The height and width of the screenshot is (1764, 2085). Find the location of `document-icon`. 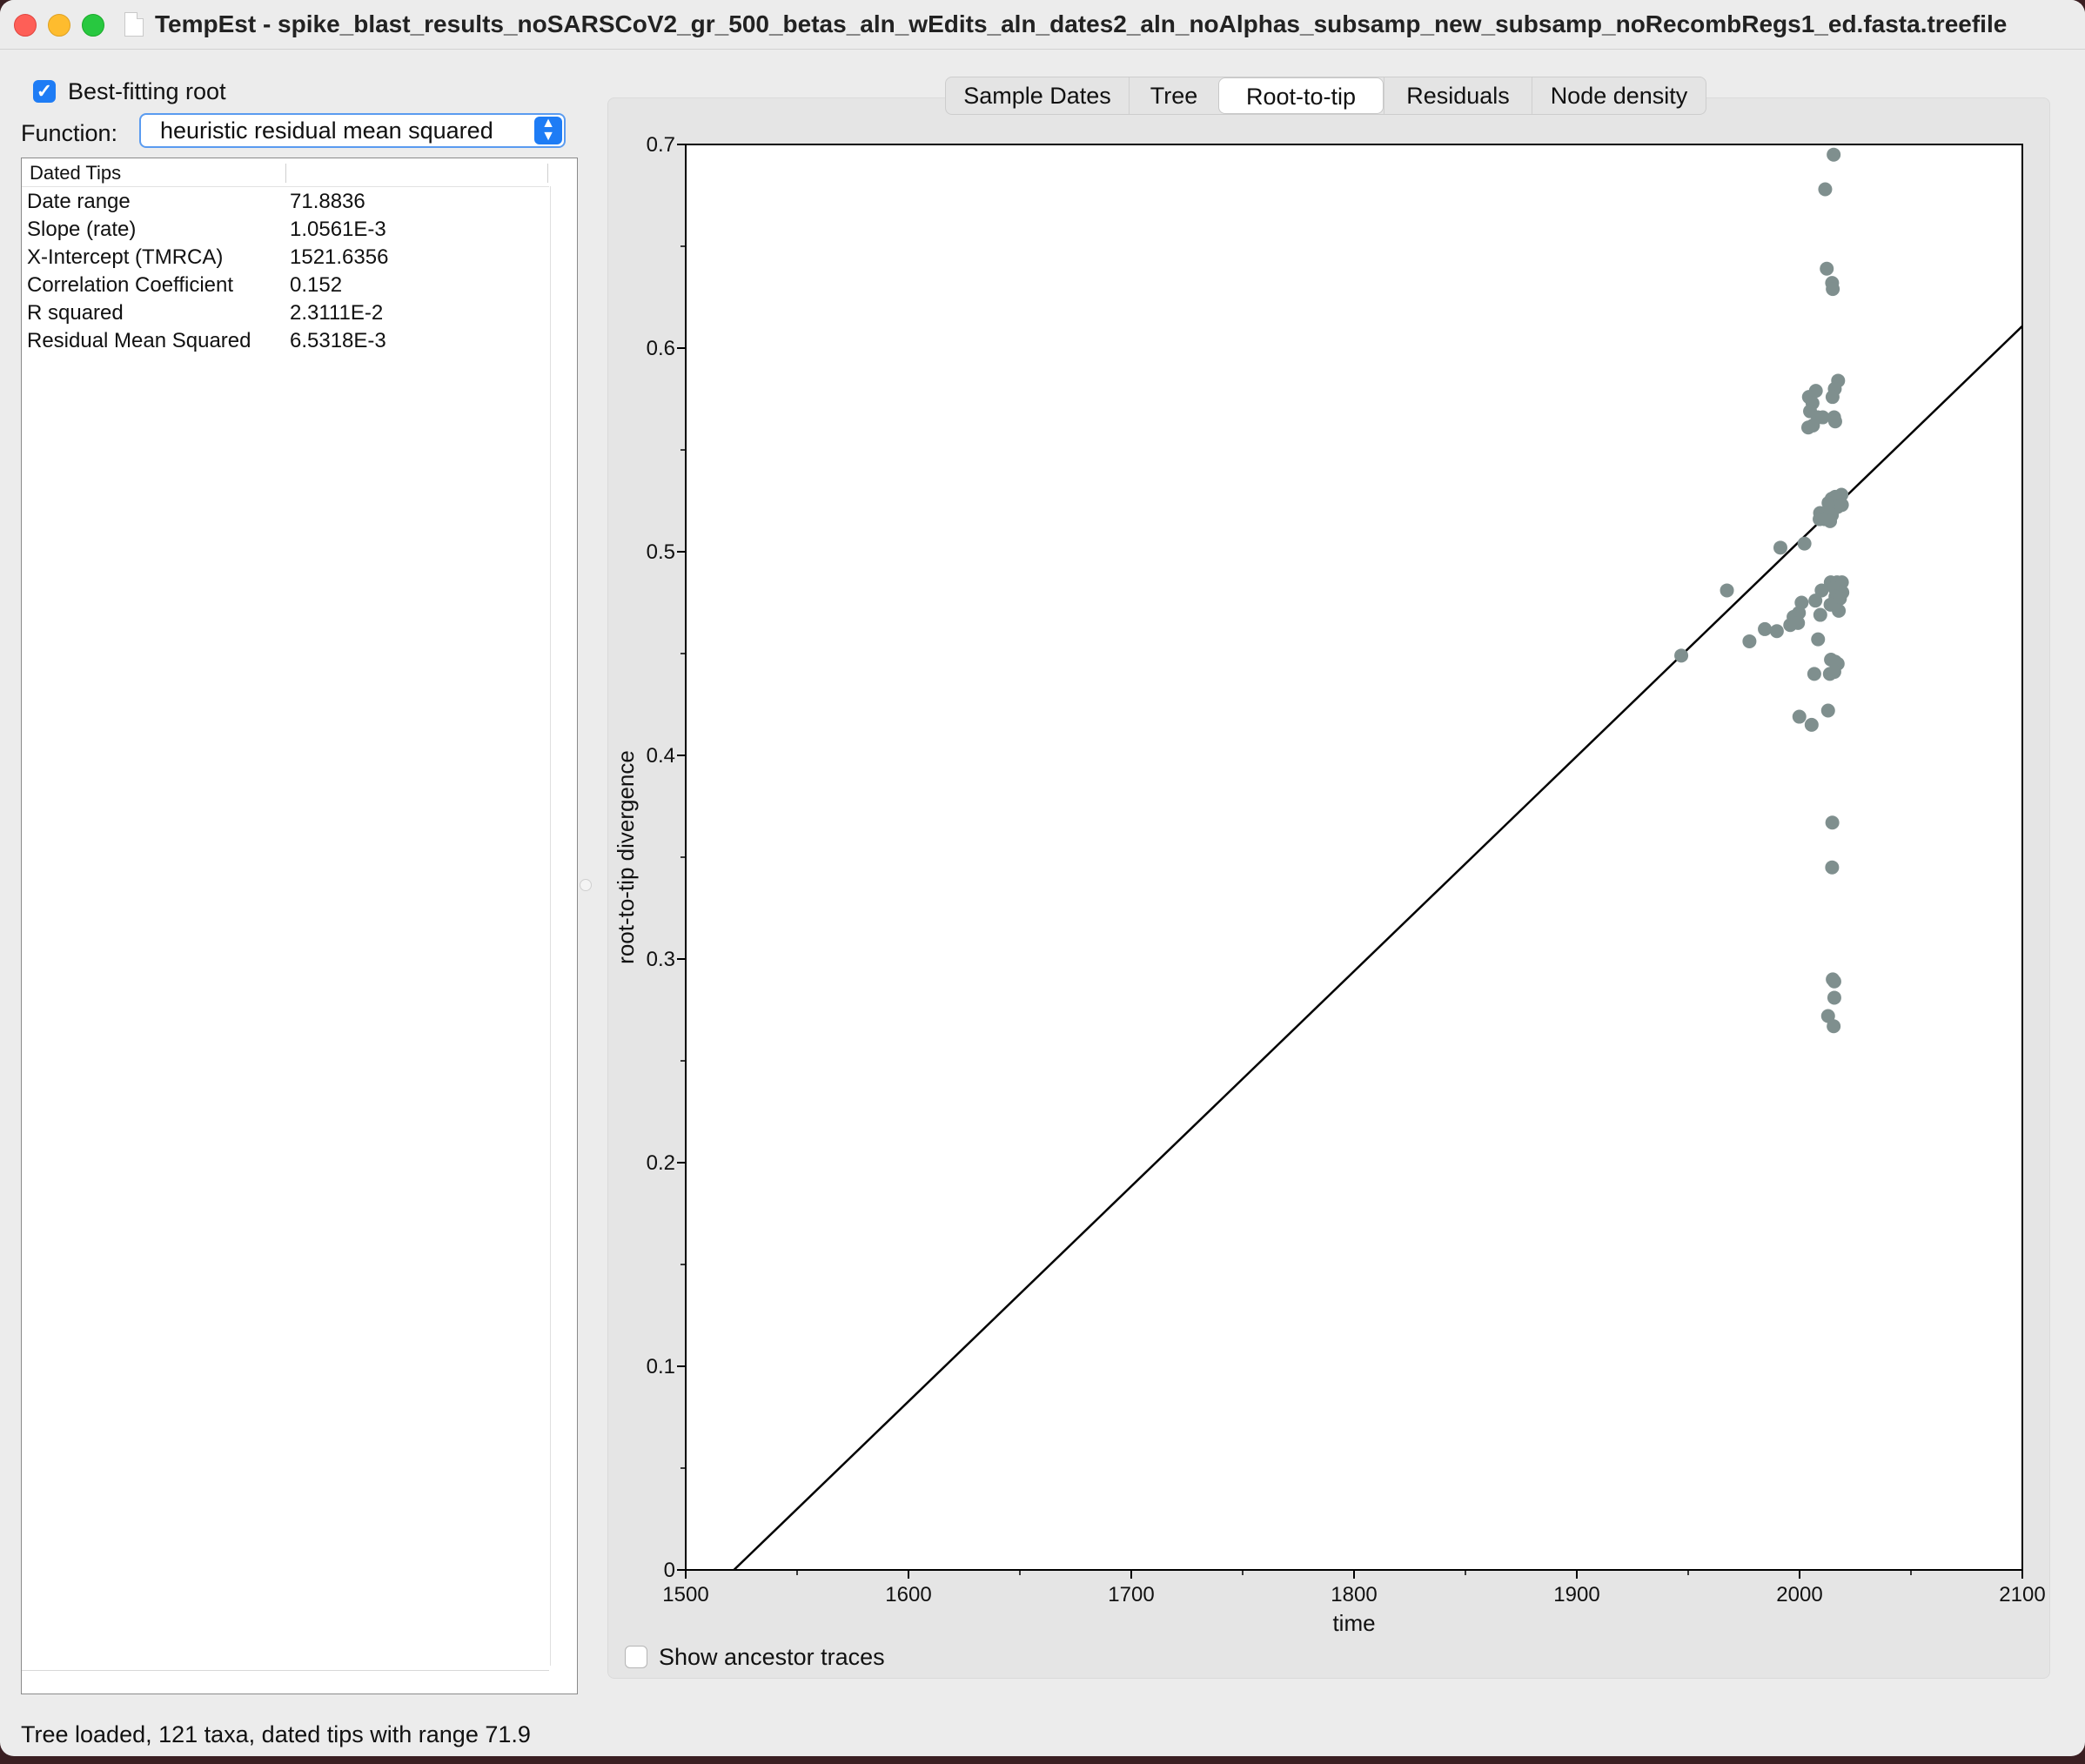

document-icon is located at coordinates (134, 24).